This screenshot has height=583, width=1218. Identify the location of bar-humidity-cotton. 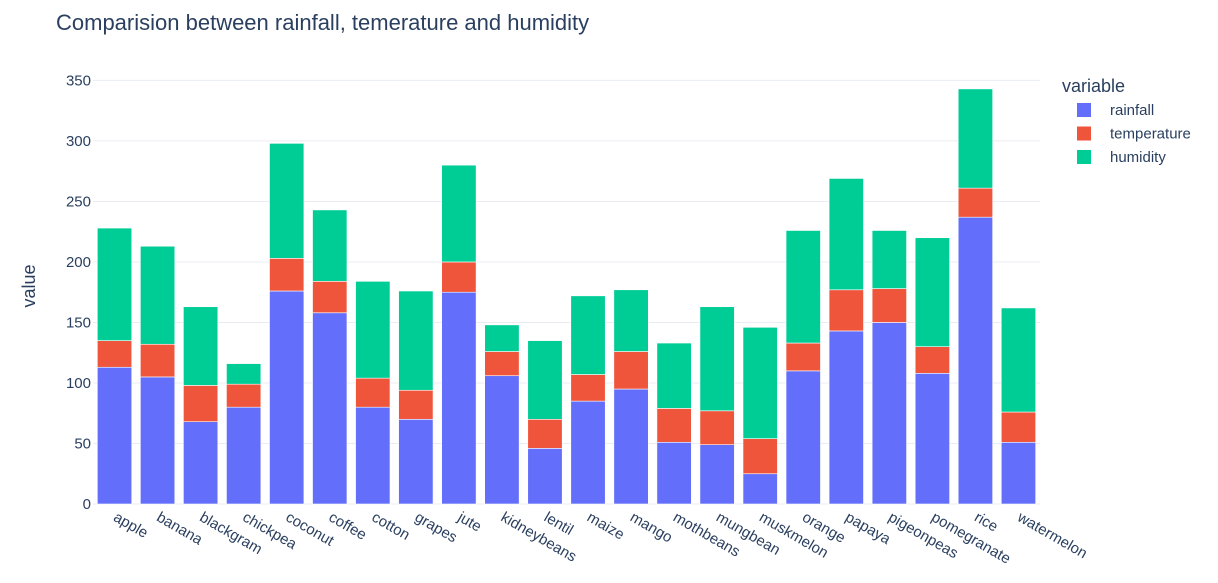
(373, 330).